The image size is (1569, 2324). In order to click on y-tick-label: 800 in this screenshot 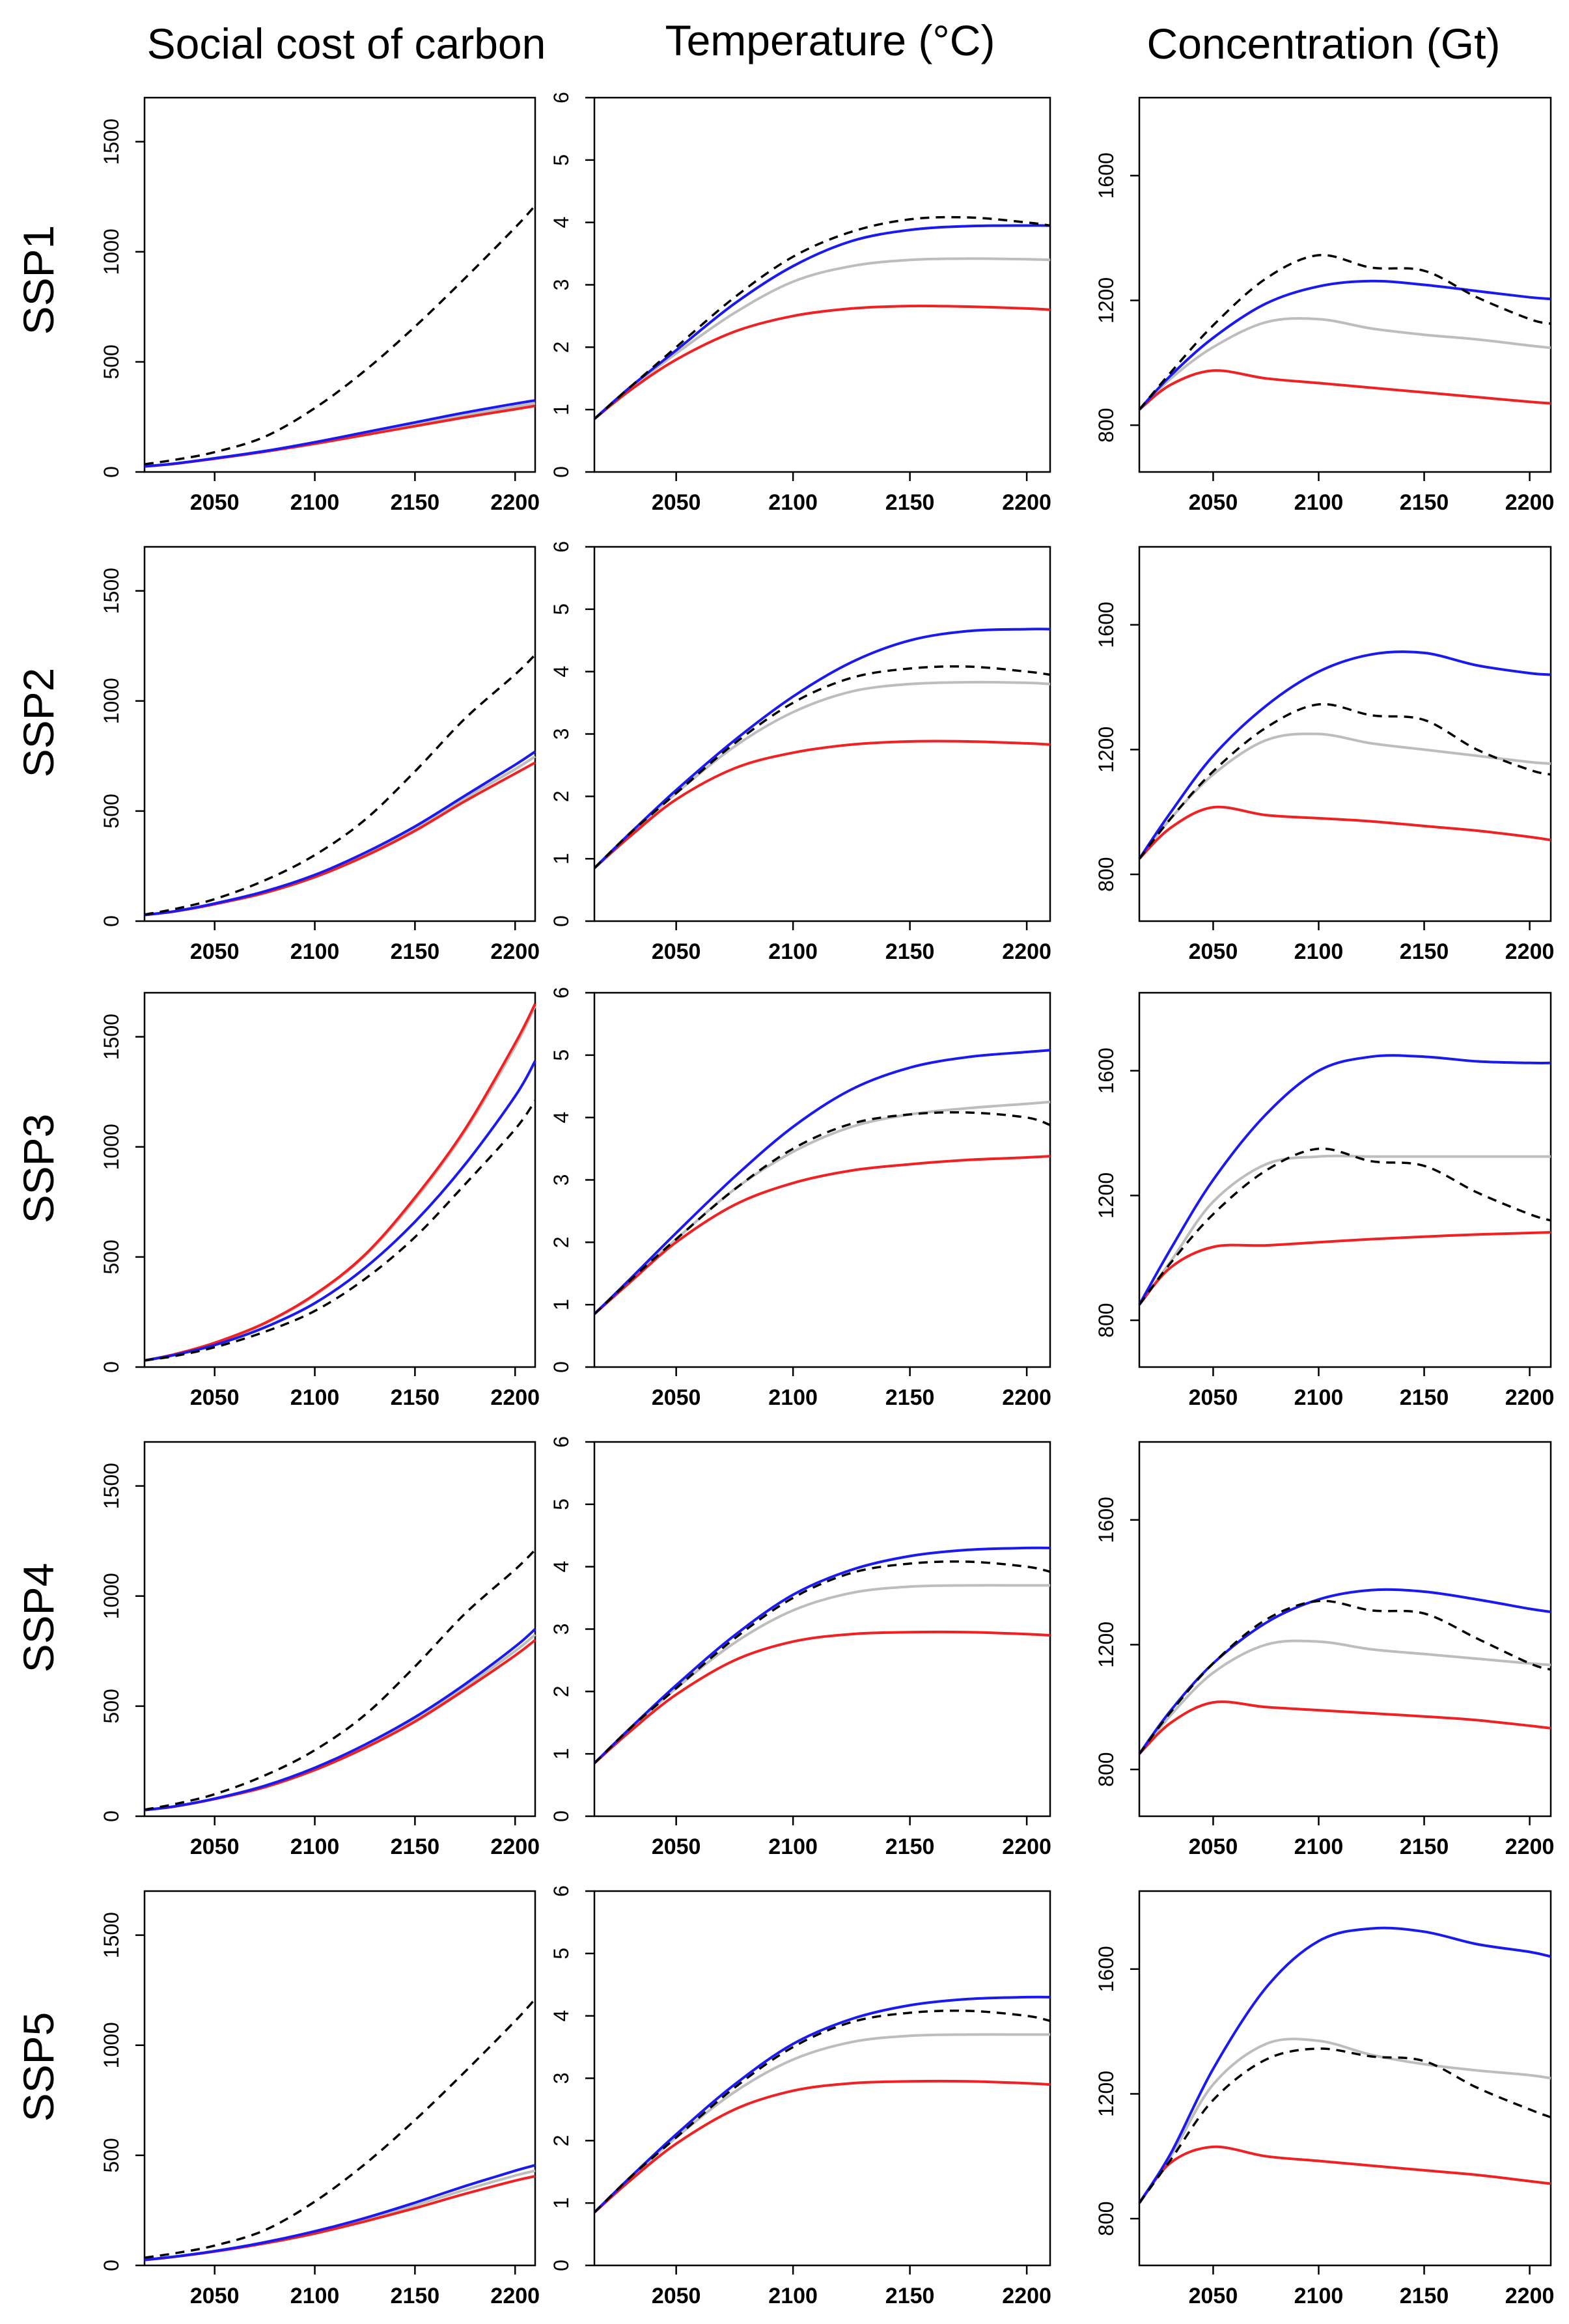, I will do `click(1106, 425)`.